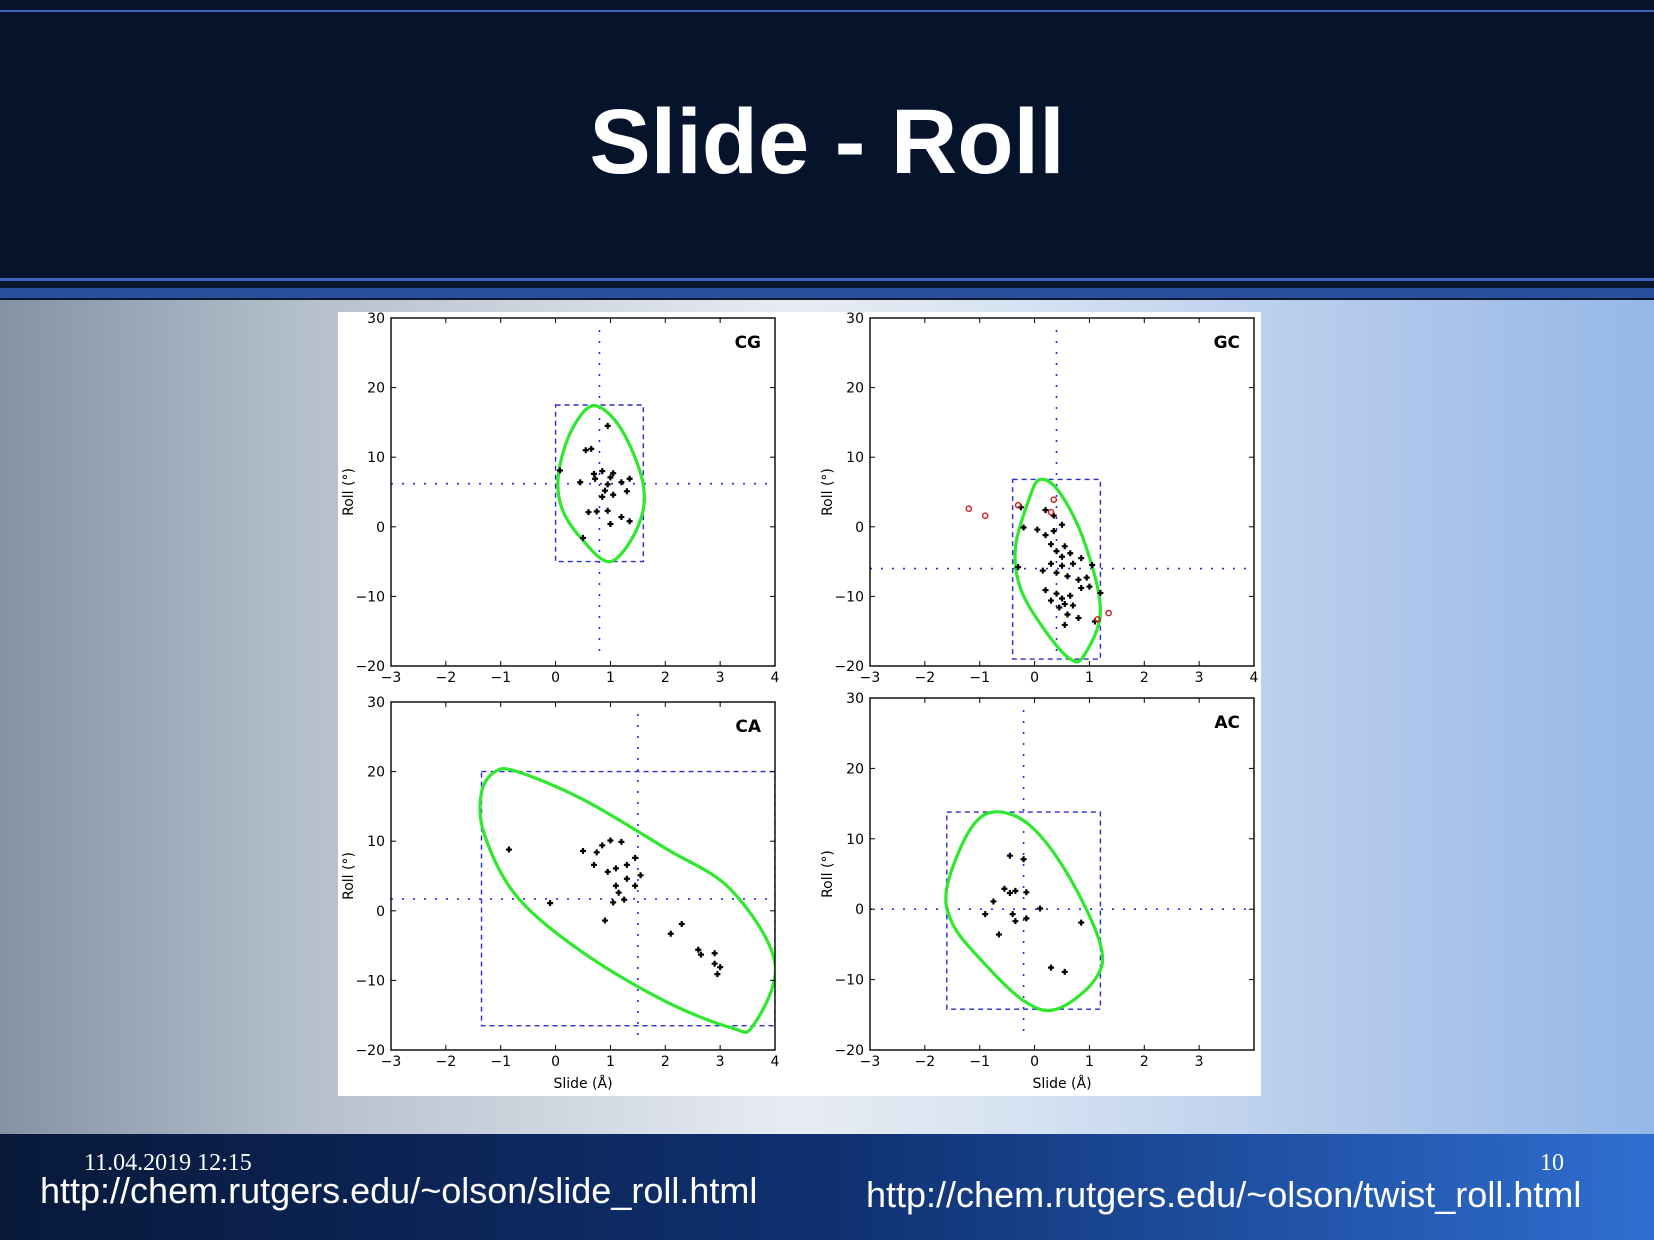 The image size is (1654, 1240). What do you see at coordinates (827, 279) in the screenshot?
I see `header-bottom-rule` at bounding box center [827, 279].